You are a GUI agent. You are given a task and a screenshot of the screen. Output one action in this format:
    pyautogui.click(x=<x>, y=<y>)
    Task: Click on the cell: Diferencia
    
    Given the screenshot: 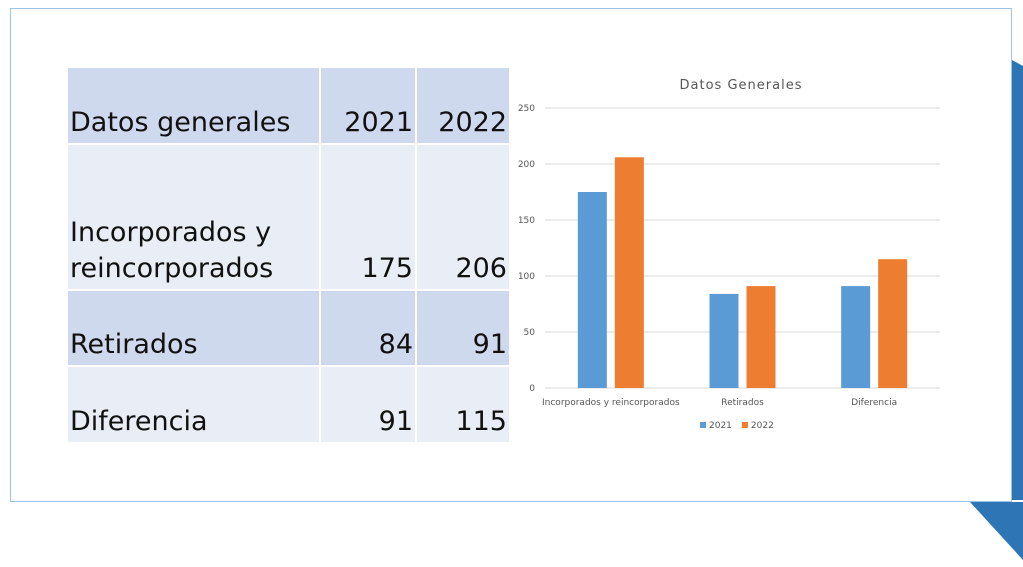 What is the action you would take?
    pyautogui.click(x=193, y=404)
    